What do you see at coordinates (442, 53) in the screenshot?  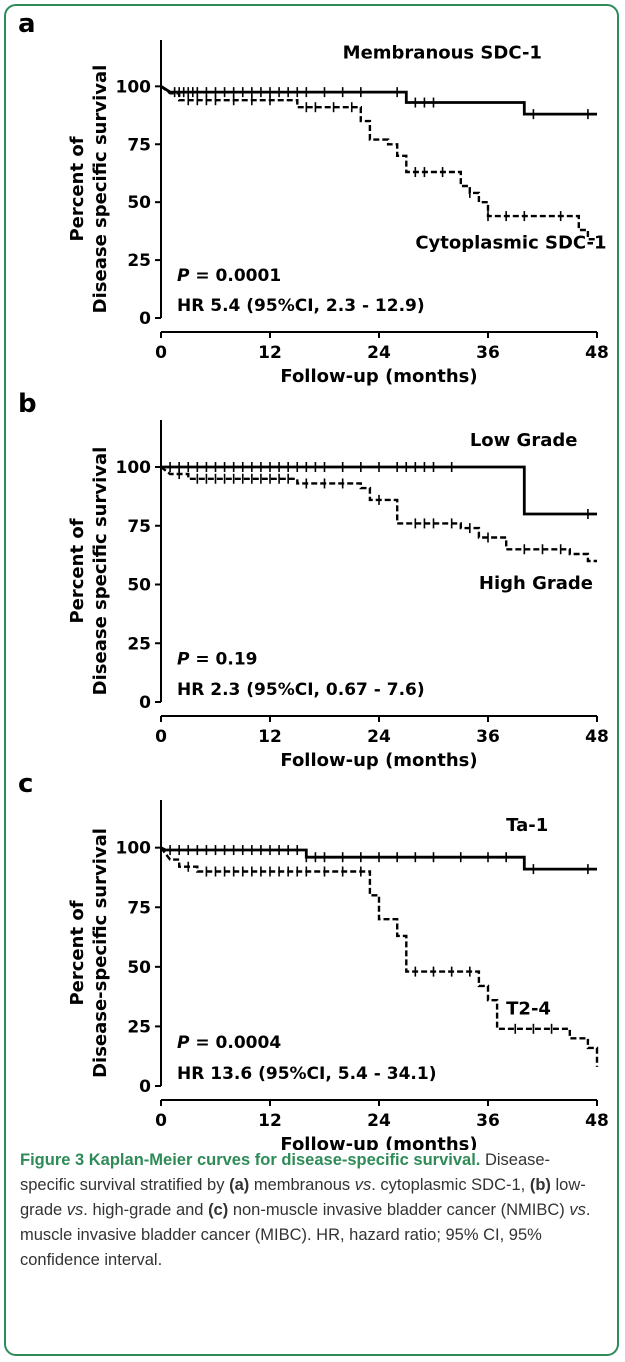 I see `chart-a-series-1-label: Membranous SDC-1` at bounding box center [442, 53].